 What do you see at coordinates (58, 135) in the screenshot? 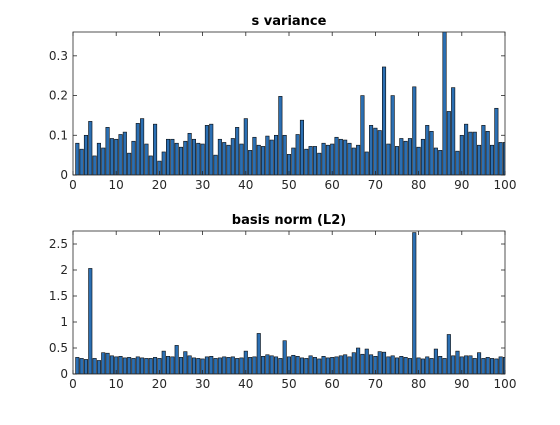
I see `y-tick-label: 0.1` at bounding box center [58, 135].